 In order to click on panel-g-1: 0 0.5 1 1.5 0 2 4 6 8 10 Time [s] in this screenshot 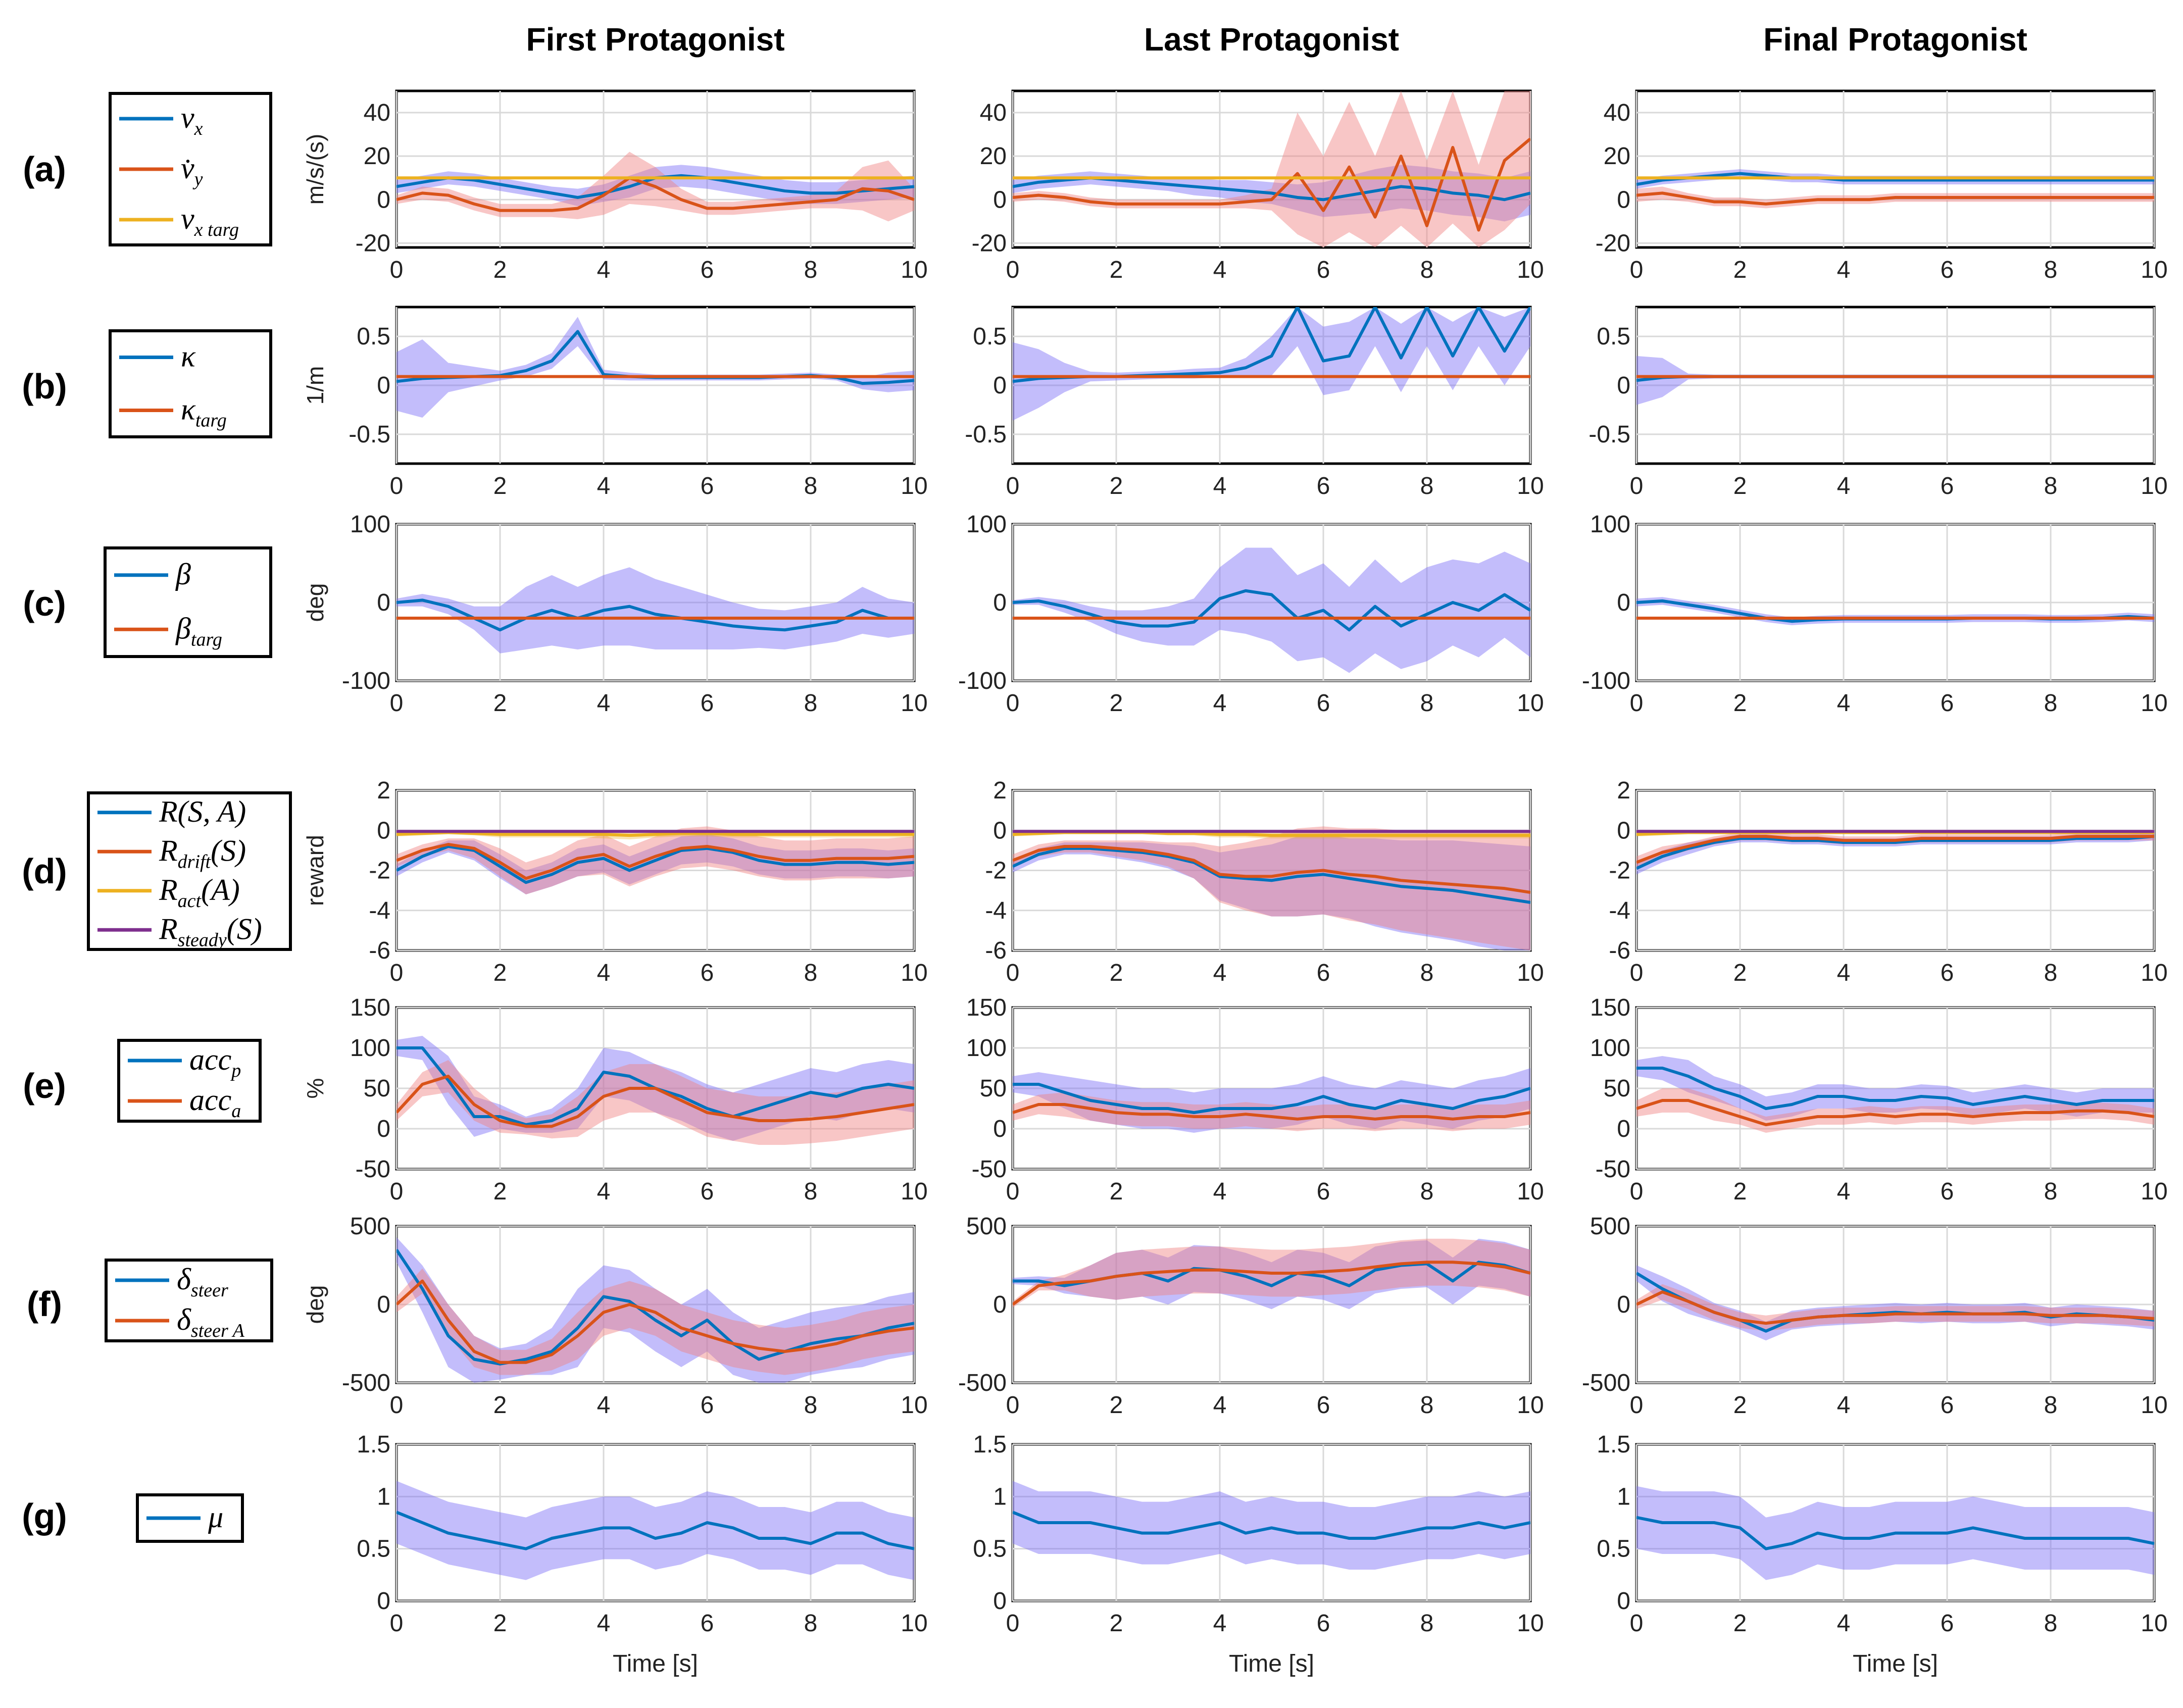, I will do `click(642, 1554)`.